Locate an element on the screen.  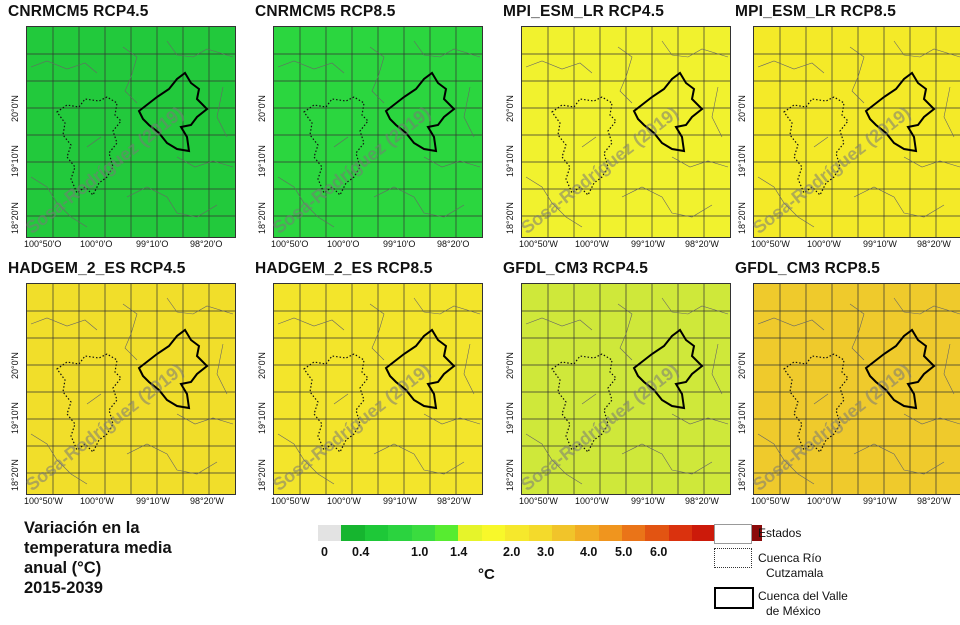
panel-title: MPI_ESM_LR RCP4.5 is located at coordinates (584, 11).